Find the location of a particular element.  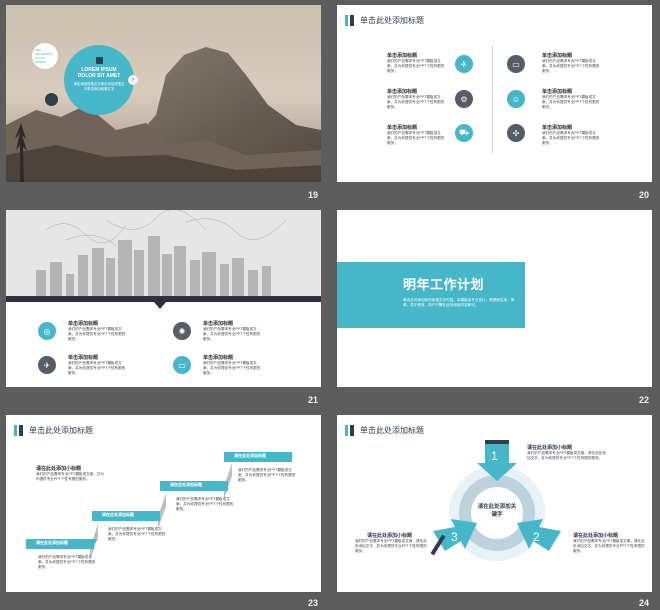

bubble-body: 单击添加段落文字单击添加段落文字单击添加段落文字 is located at coordinates (99, 86).